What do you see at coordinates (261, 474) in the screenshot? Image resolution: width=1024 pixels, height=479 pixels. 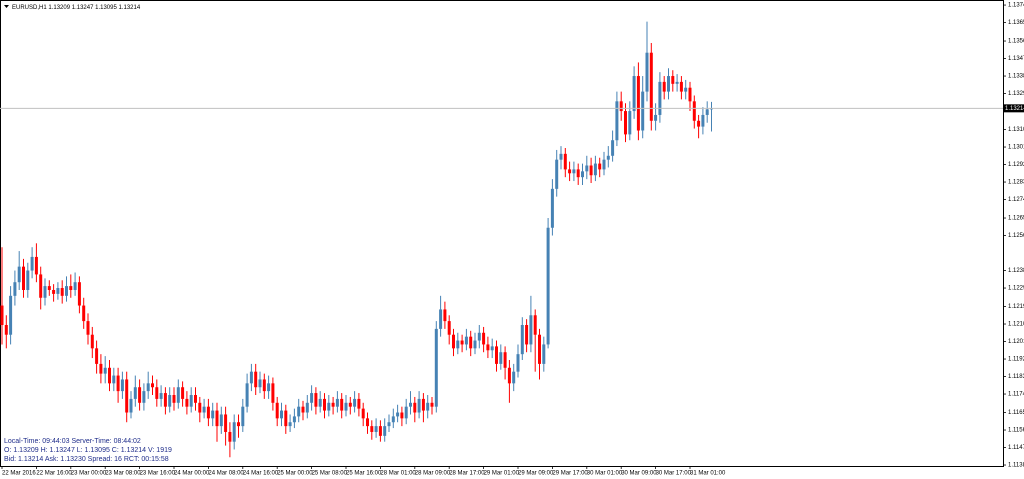 I see `x-tick-label: 24 Mar 16:00` at bounding box center [261, 474].